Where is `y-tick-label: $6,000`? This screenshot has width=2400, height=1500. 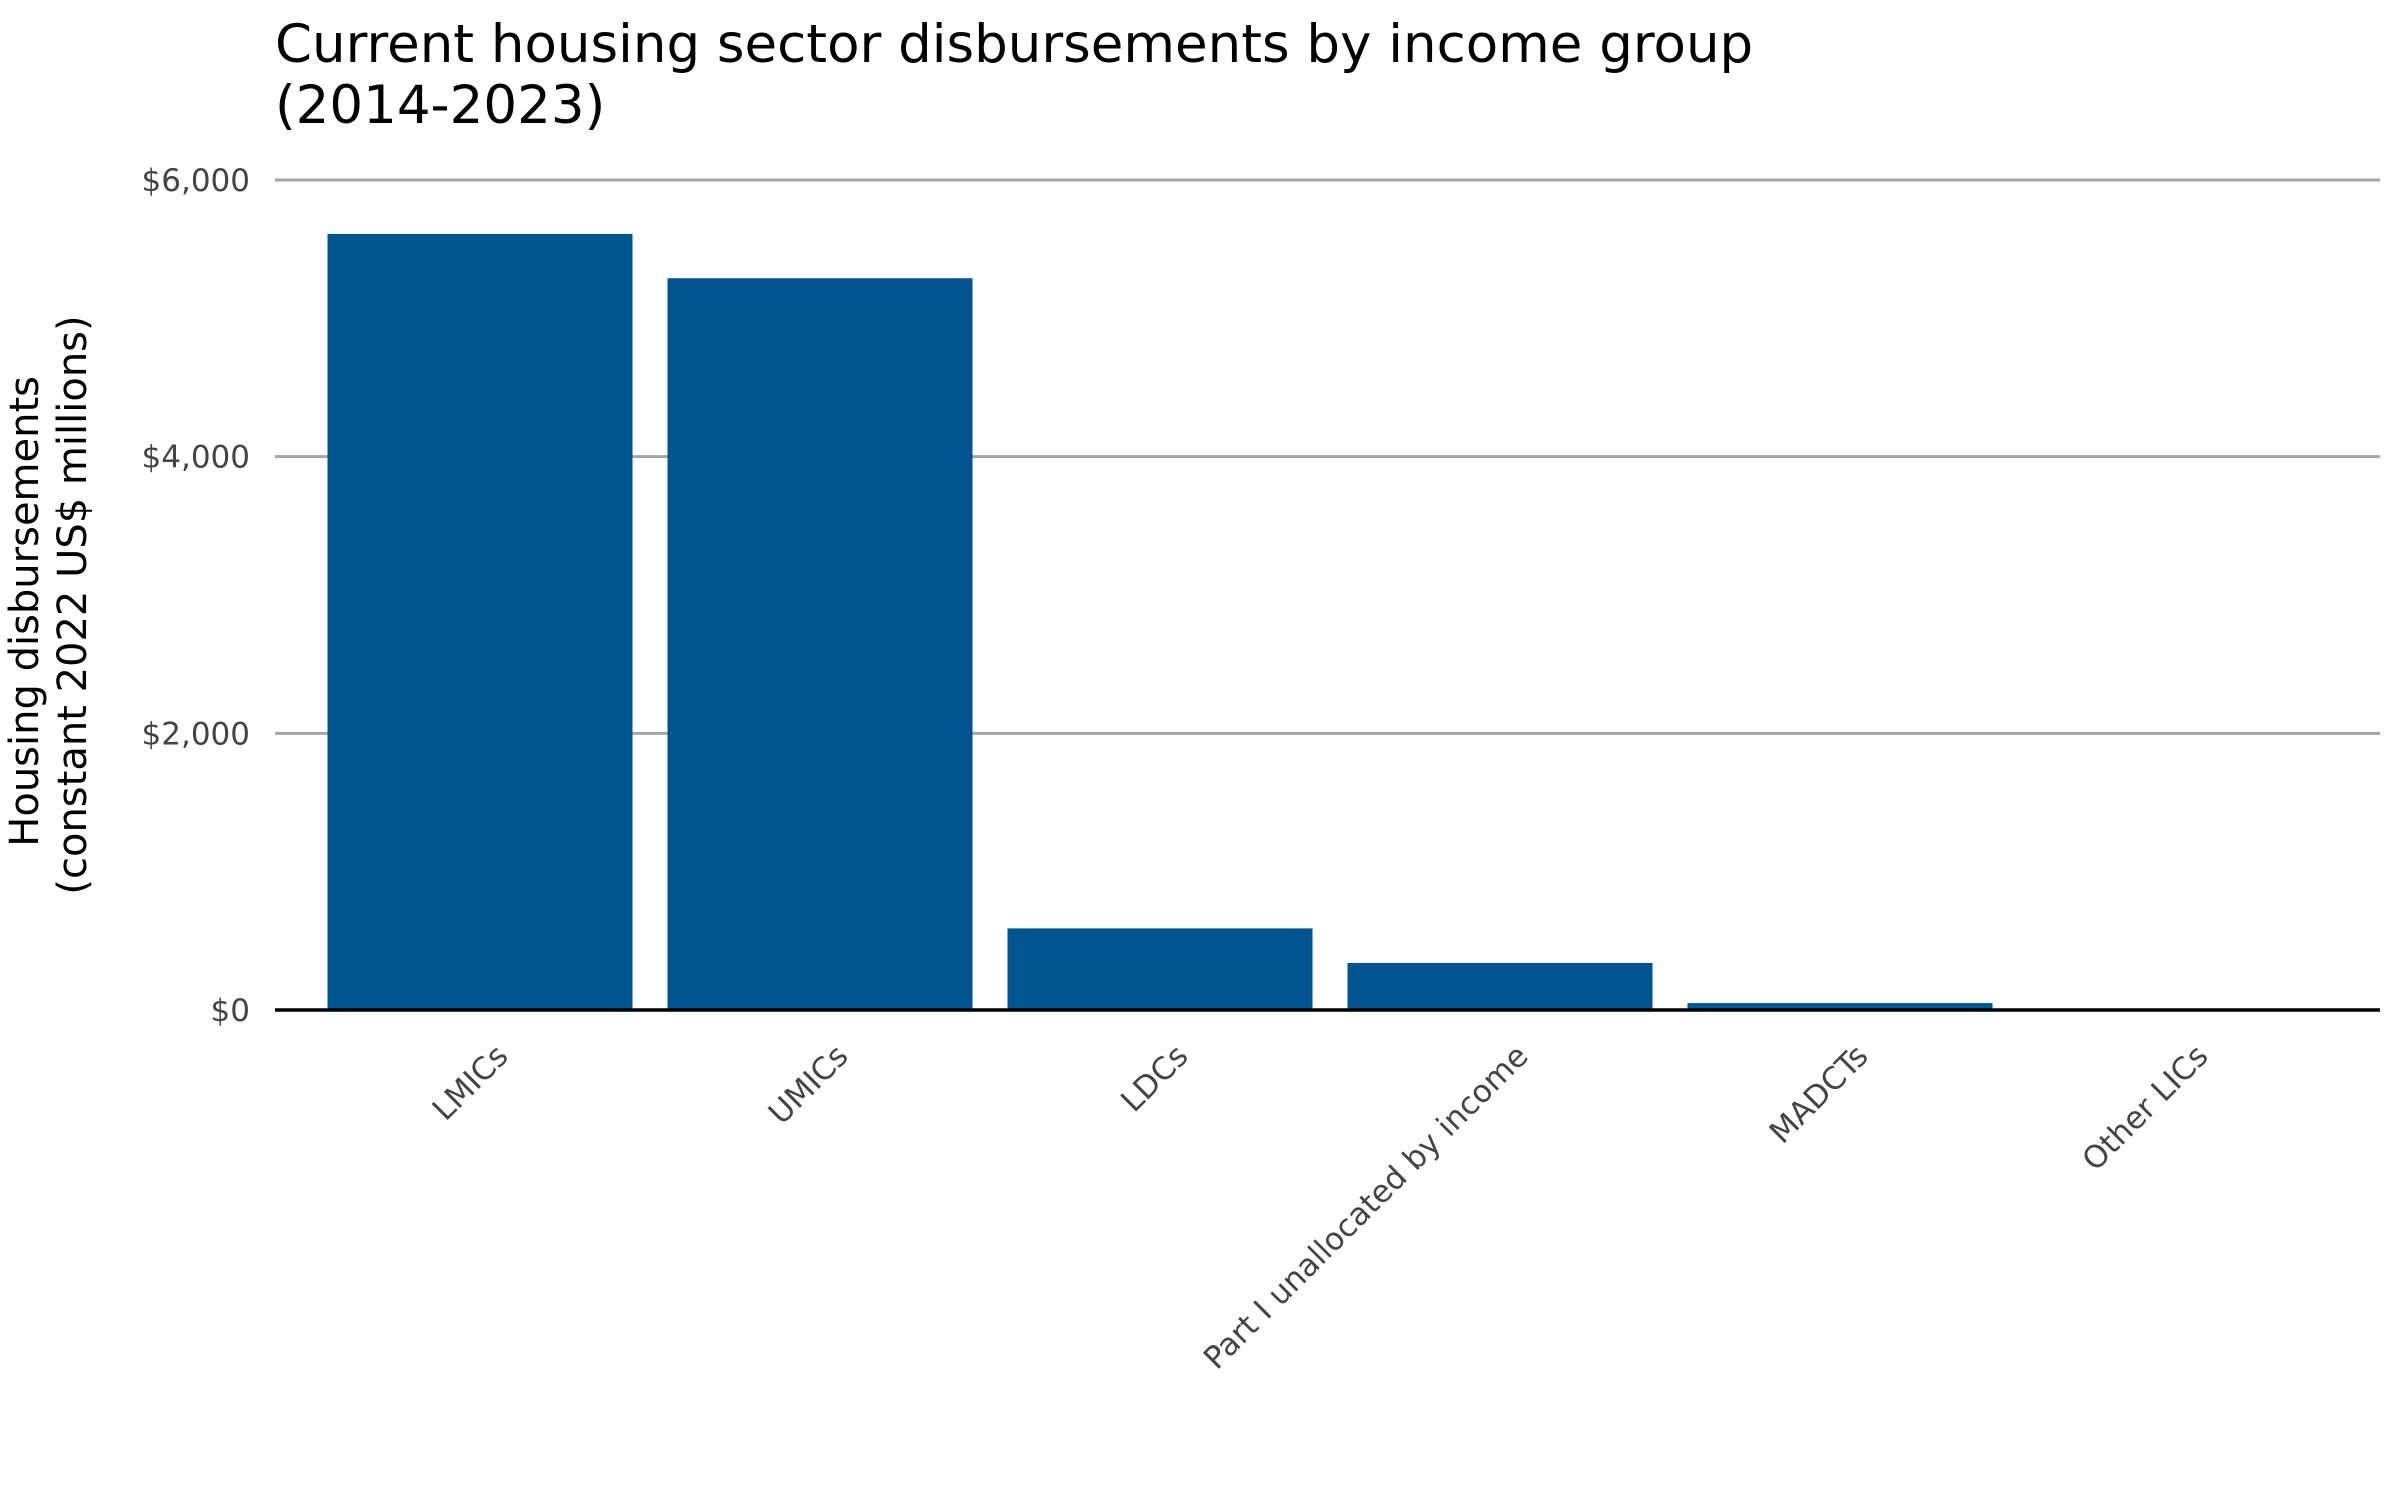 y-tick-label: $6,000 is located at coordinates (196, 181).